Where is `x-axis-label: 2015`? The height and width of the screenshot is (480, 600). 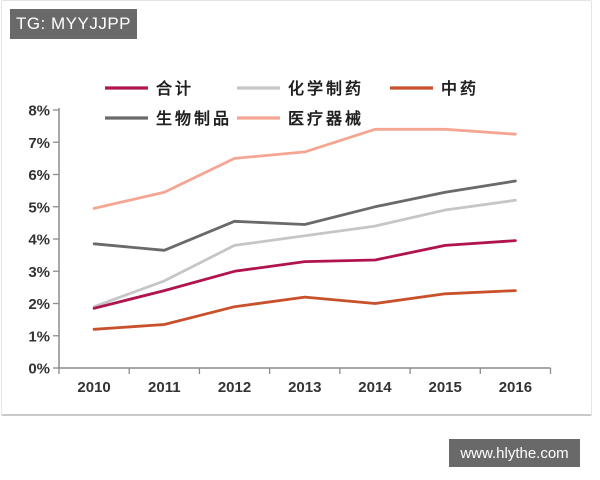 x-axis-label: 2015 is located at coordinates (444, 387).